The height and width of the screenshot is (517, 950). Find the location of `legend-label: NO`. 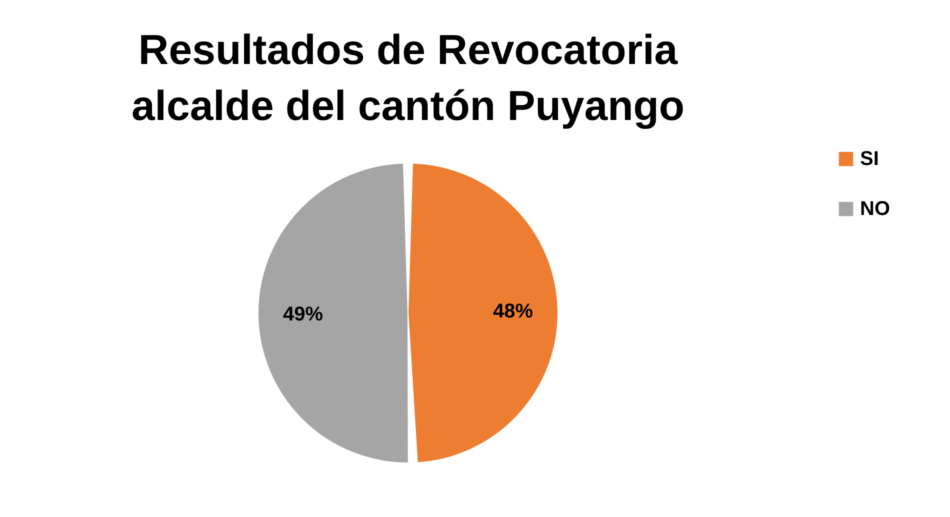

legend-label: NO is located at coordinates (875, 209).